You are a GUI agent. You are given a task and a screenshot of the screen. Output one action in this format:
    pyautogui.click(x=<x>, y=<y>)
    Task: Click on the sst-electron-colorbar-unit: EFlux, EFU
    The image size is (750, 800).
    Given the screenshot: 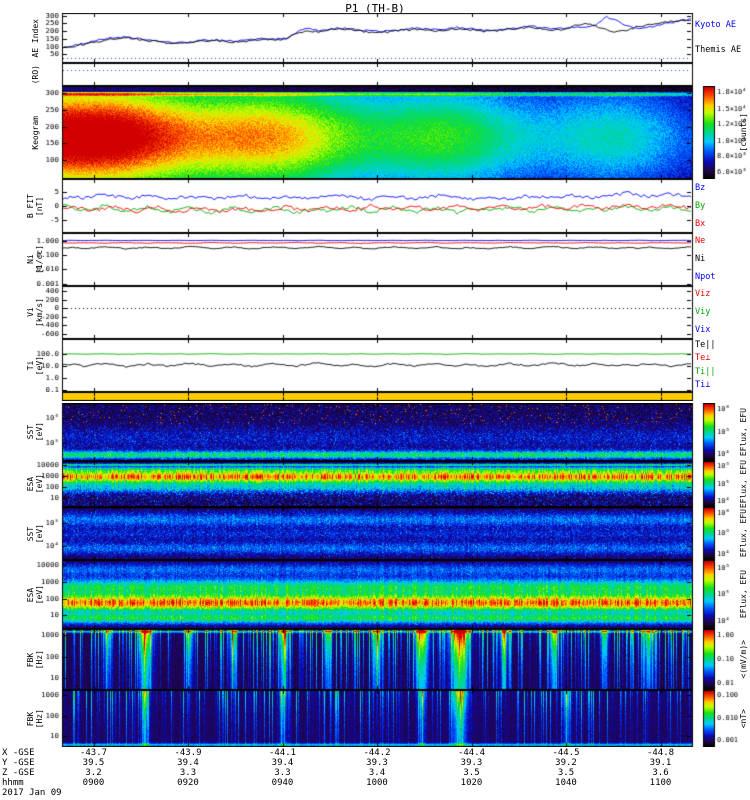 What is the action you would take?
    pyautogui.click(x=743, y=533)
    